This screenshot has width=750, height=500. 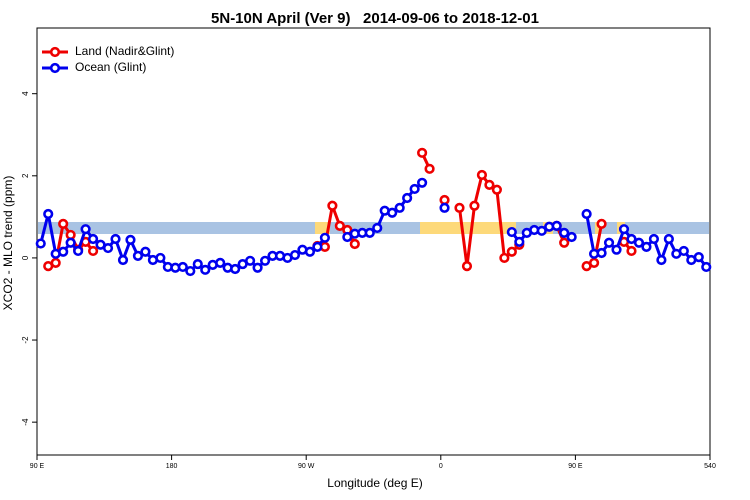 I want to click on y-tick-label: -2, so click(x=25, y=340).